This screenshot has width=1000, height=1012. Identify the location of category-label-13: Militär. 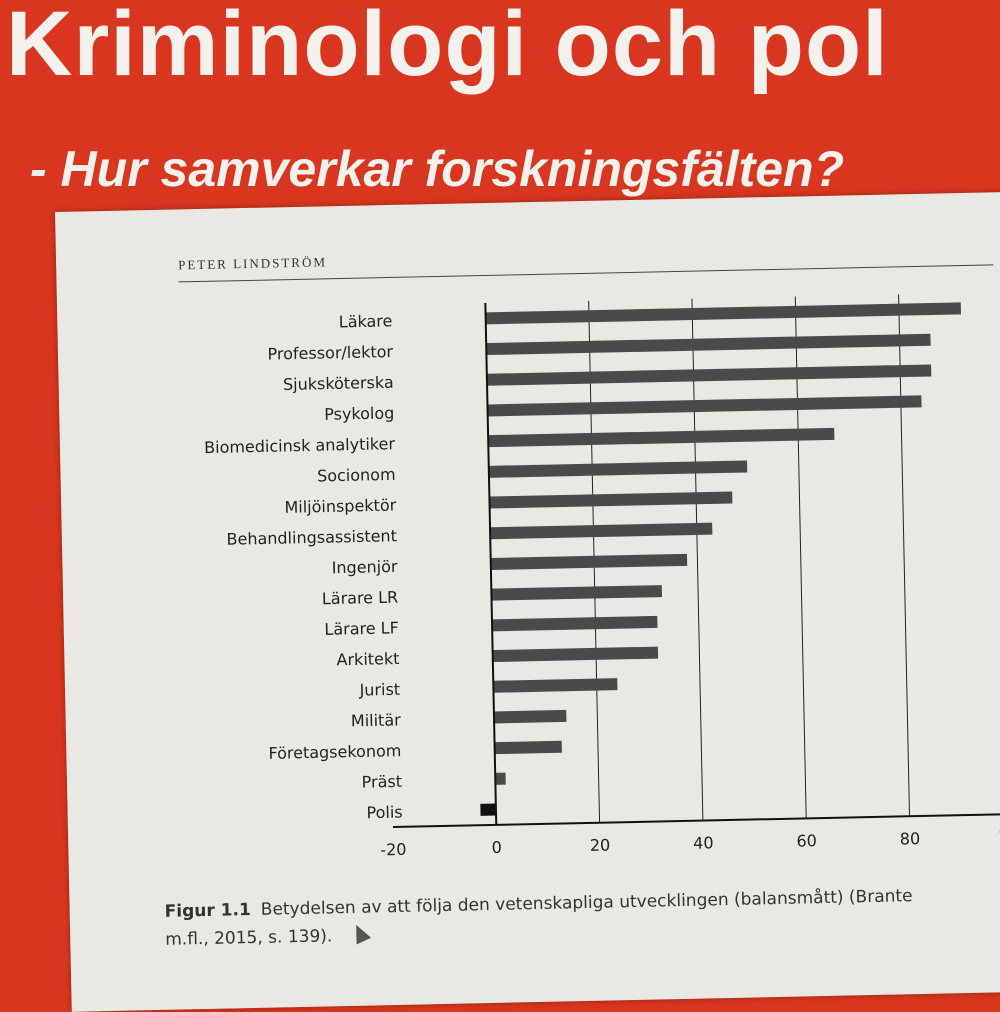
(376, 720).